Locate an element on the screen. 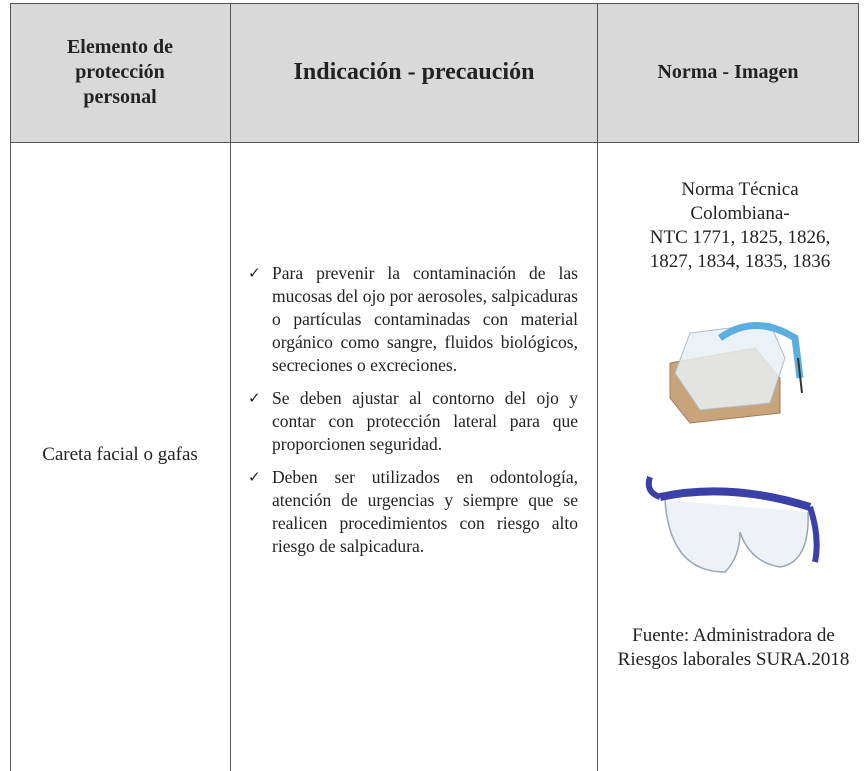 The image size is (867, 771). element-cell: Careta facial o gafas is located at coordinates (120, 455).